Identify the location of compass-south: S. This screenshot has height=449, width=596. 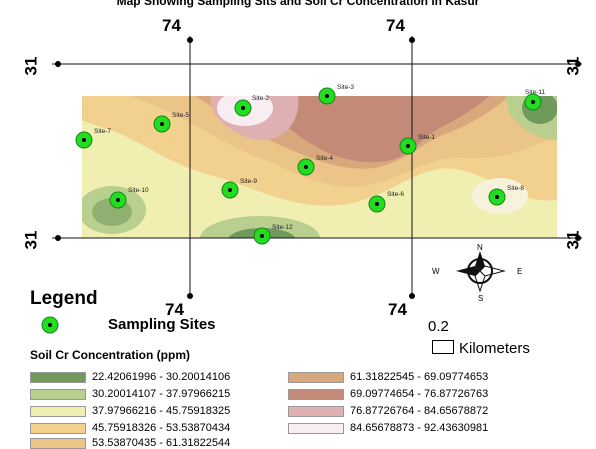
(481, 298).